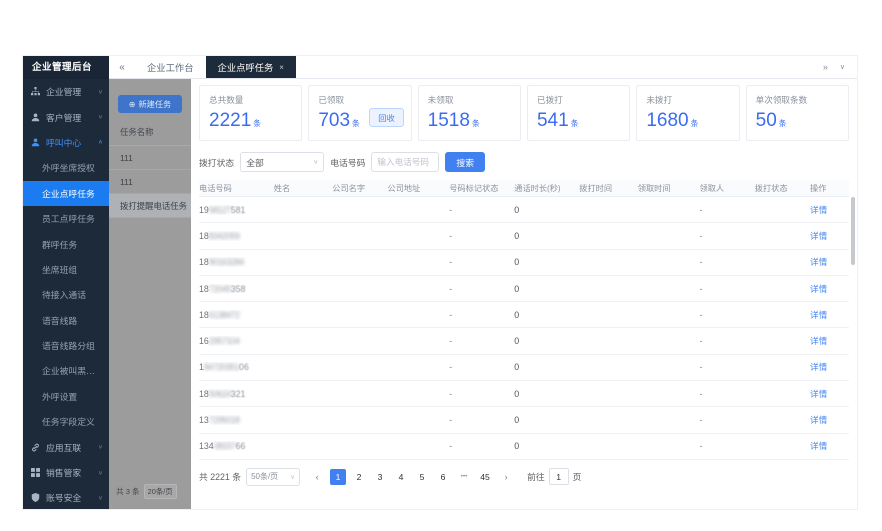  What do you see at coordinates (727, 262) in the screenshot?
I see `cell-claimer: -` at bounding box center [727, 262].